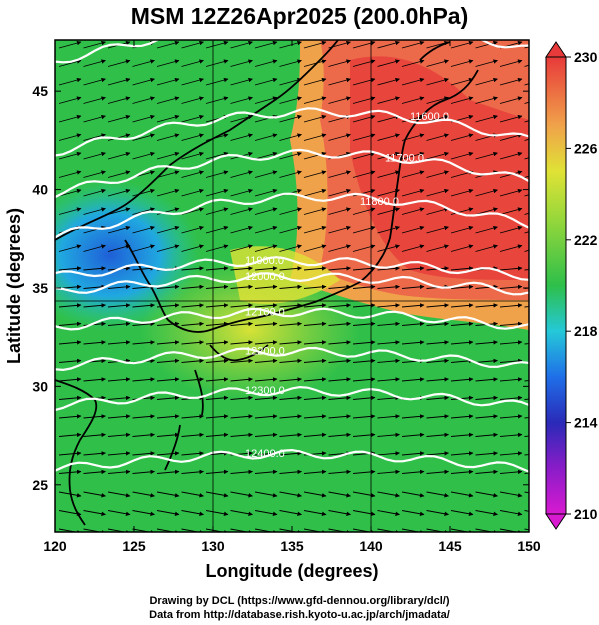 Image resolution: width=599 pixels, height=625 pixels. What do you see at coordinates (134, 546) in the screenshot?
I see `x-tick-label: 125` at bounding box center [134, 546].